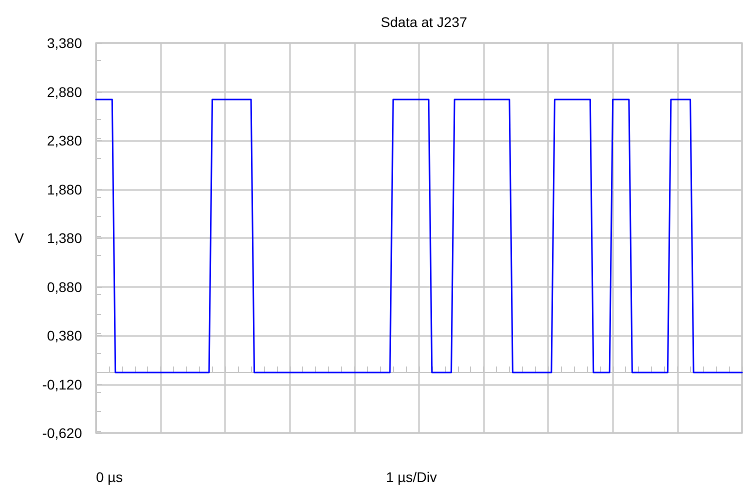  Describe the element at coordinates (64, 189) in the screenshot. I see `y-tick-label: 1,880` at that location.